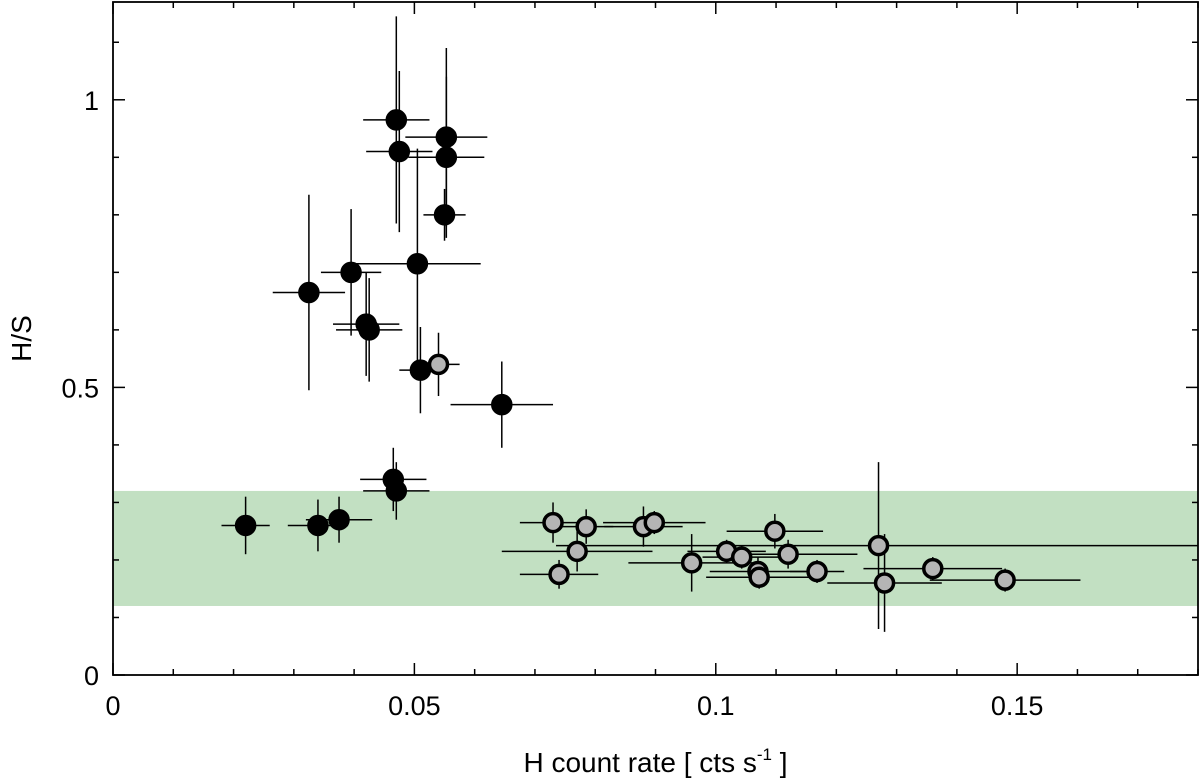 This screenshot has height=781, width=1200. I want to click on x-tick-label: 0.1, so click(716, 706).